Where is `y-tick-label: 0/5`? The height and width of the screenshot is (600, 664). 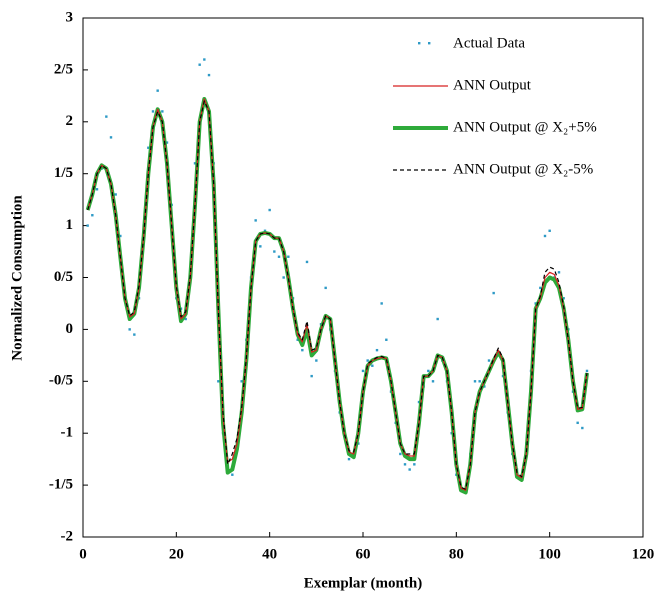
y-tick-label: 0/5 is located at coordinates (63, 277).